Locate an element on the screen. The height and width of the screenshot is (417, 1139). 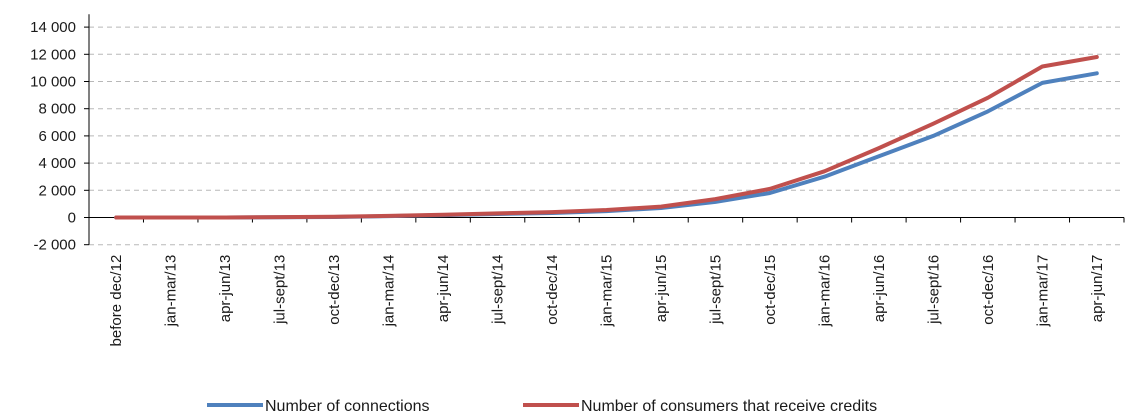
y-tick-label: 6 000 is located at coordinates (57, 136).